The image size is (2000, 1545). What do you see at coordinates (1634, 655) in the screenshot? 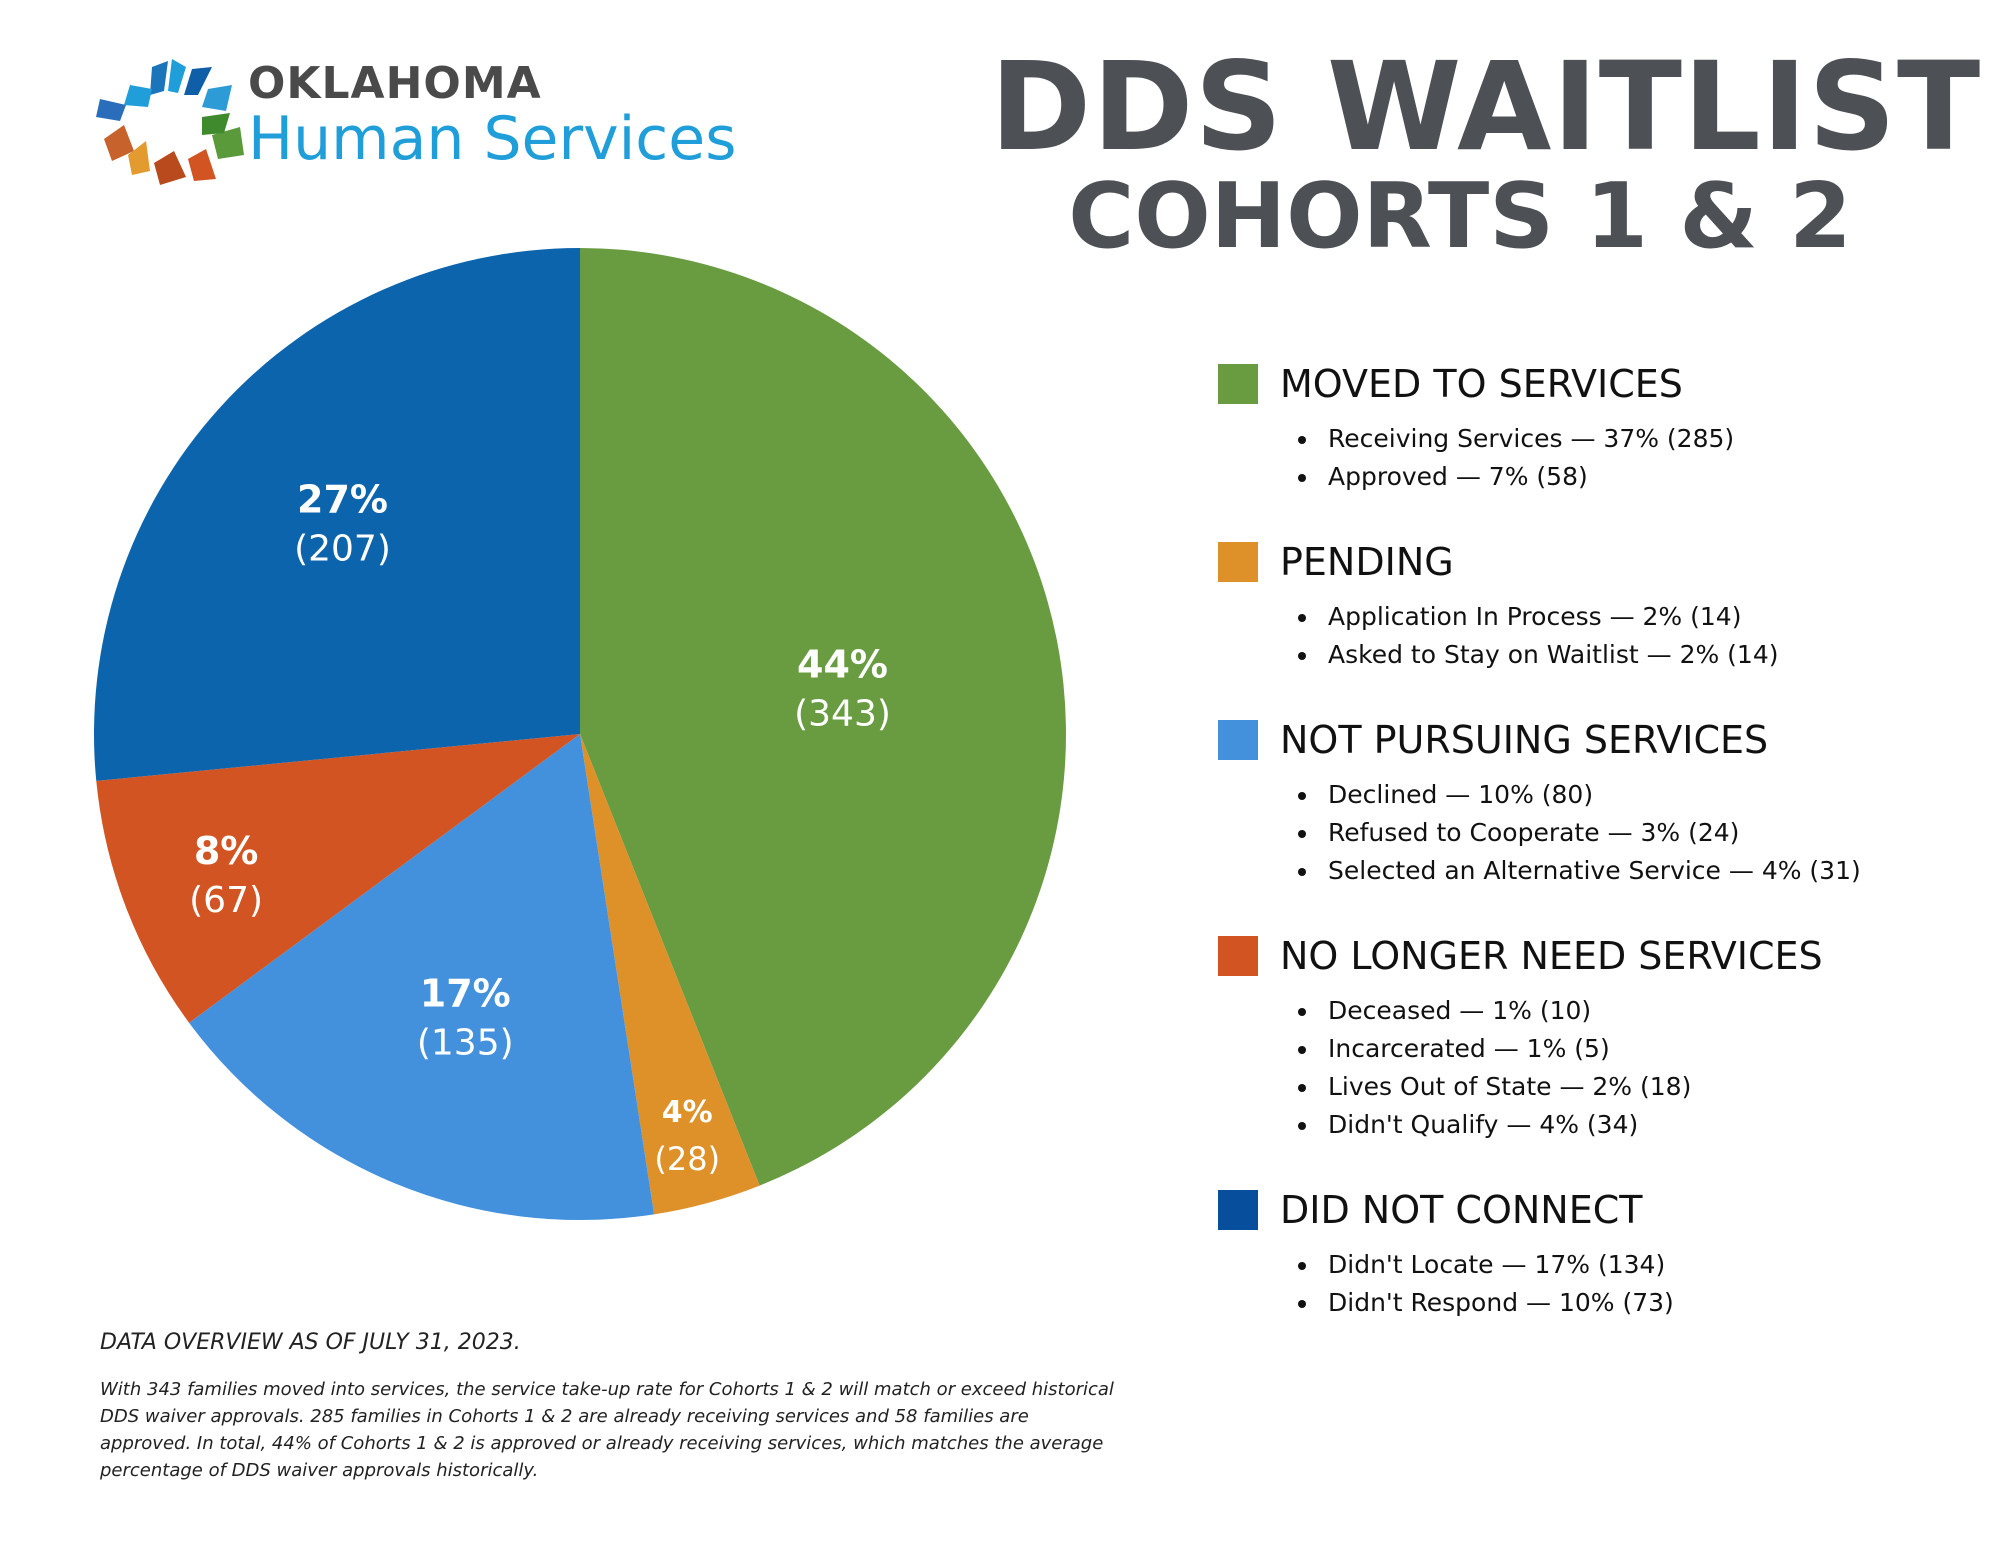
I see `legend-item: Asked to Stay on Waitlist — 2% (14)` at bounding box center [1634, 655].